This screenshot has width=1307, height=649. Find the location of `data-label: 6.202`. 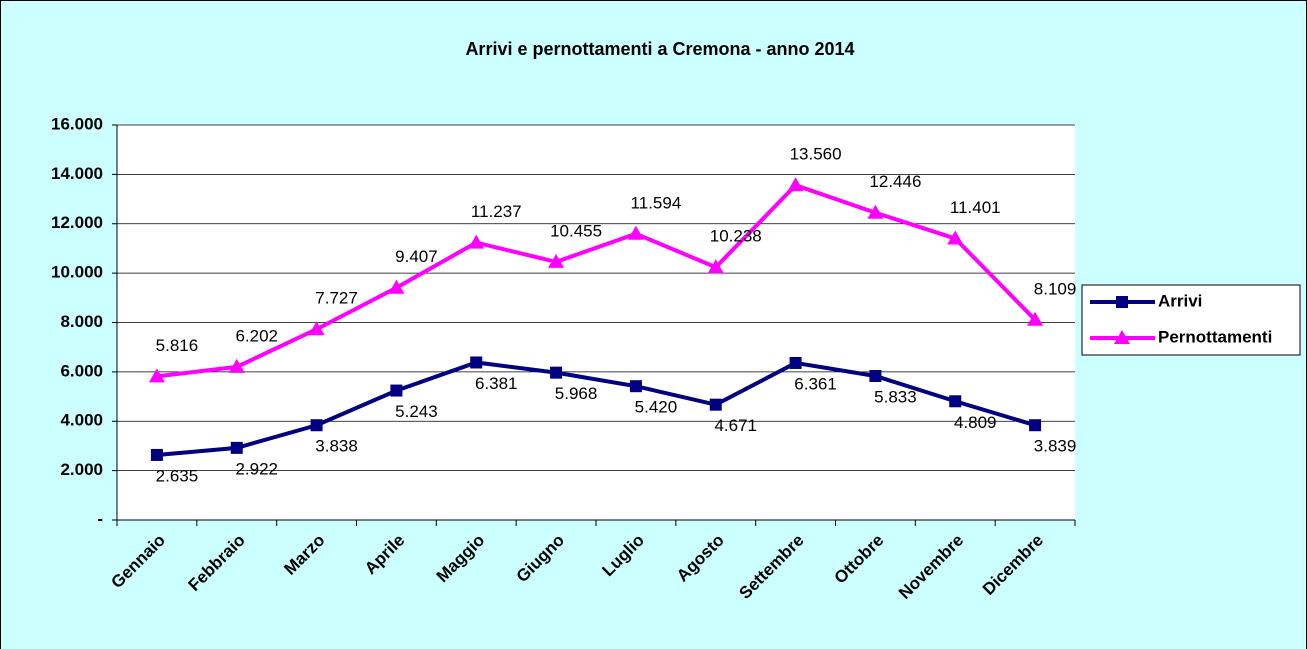

data-label: 6.202 is located at coordinates (256, 335).